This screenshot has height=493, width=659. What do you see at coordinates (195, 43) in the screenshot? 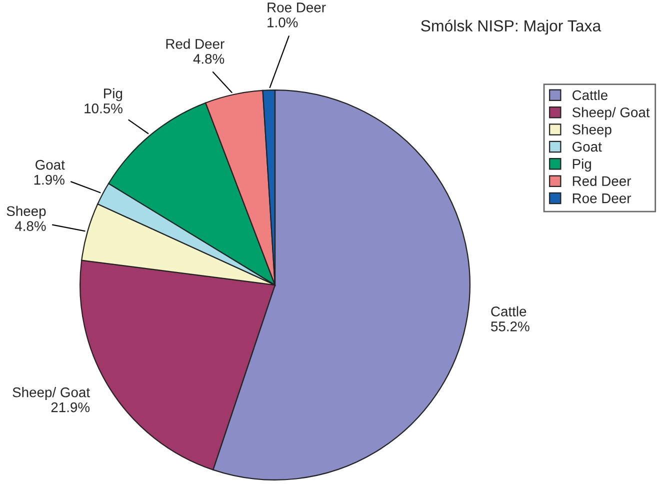
I see `slice-label: Red Deer` at bounding box center [195, 43].